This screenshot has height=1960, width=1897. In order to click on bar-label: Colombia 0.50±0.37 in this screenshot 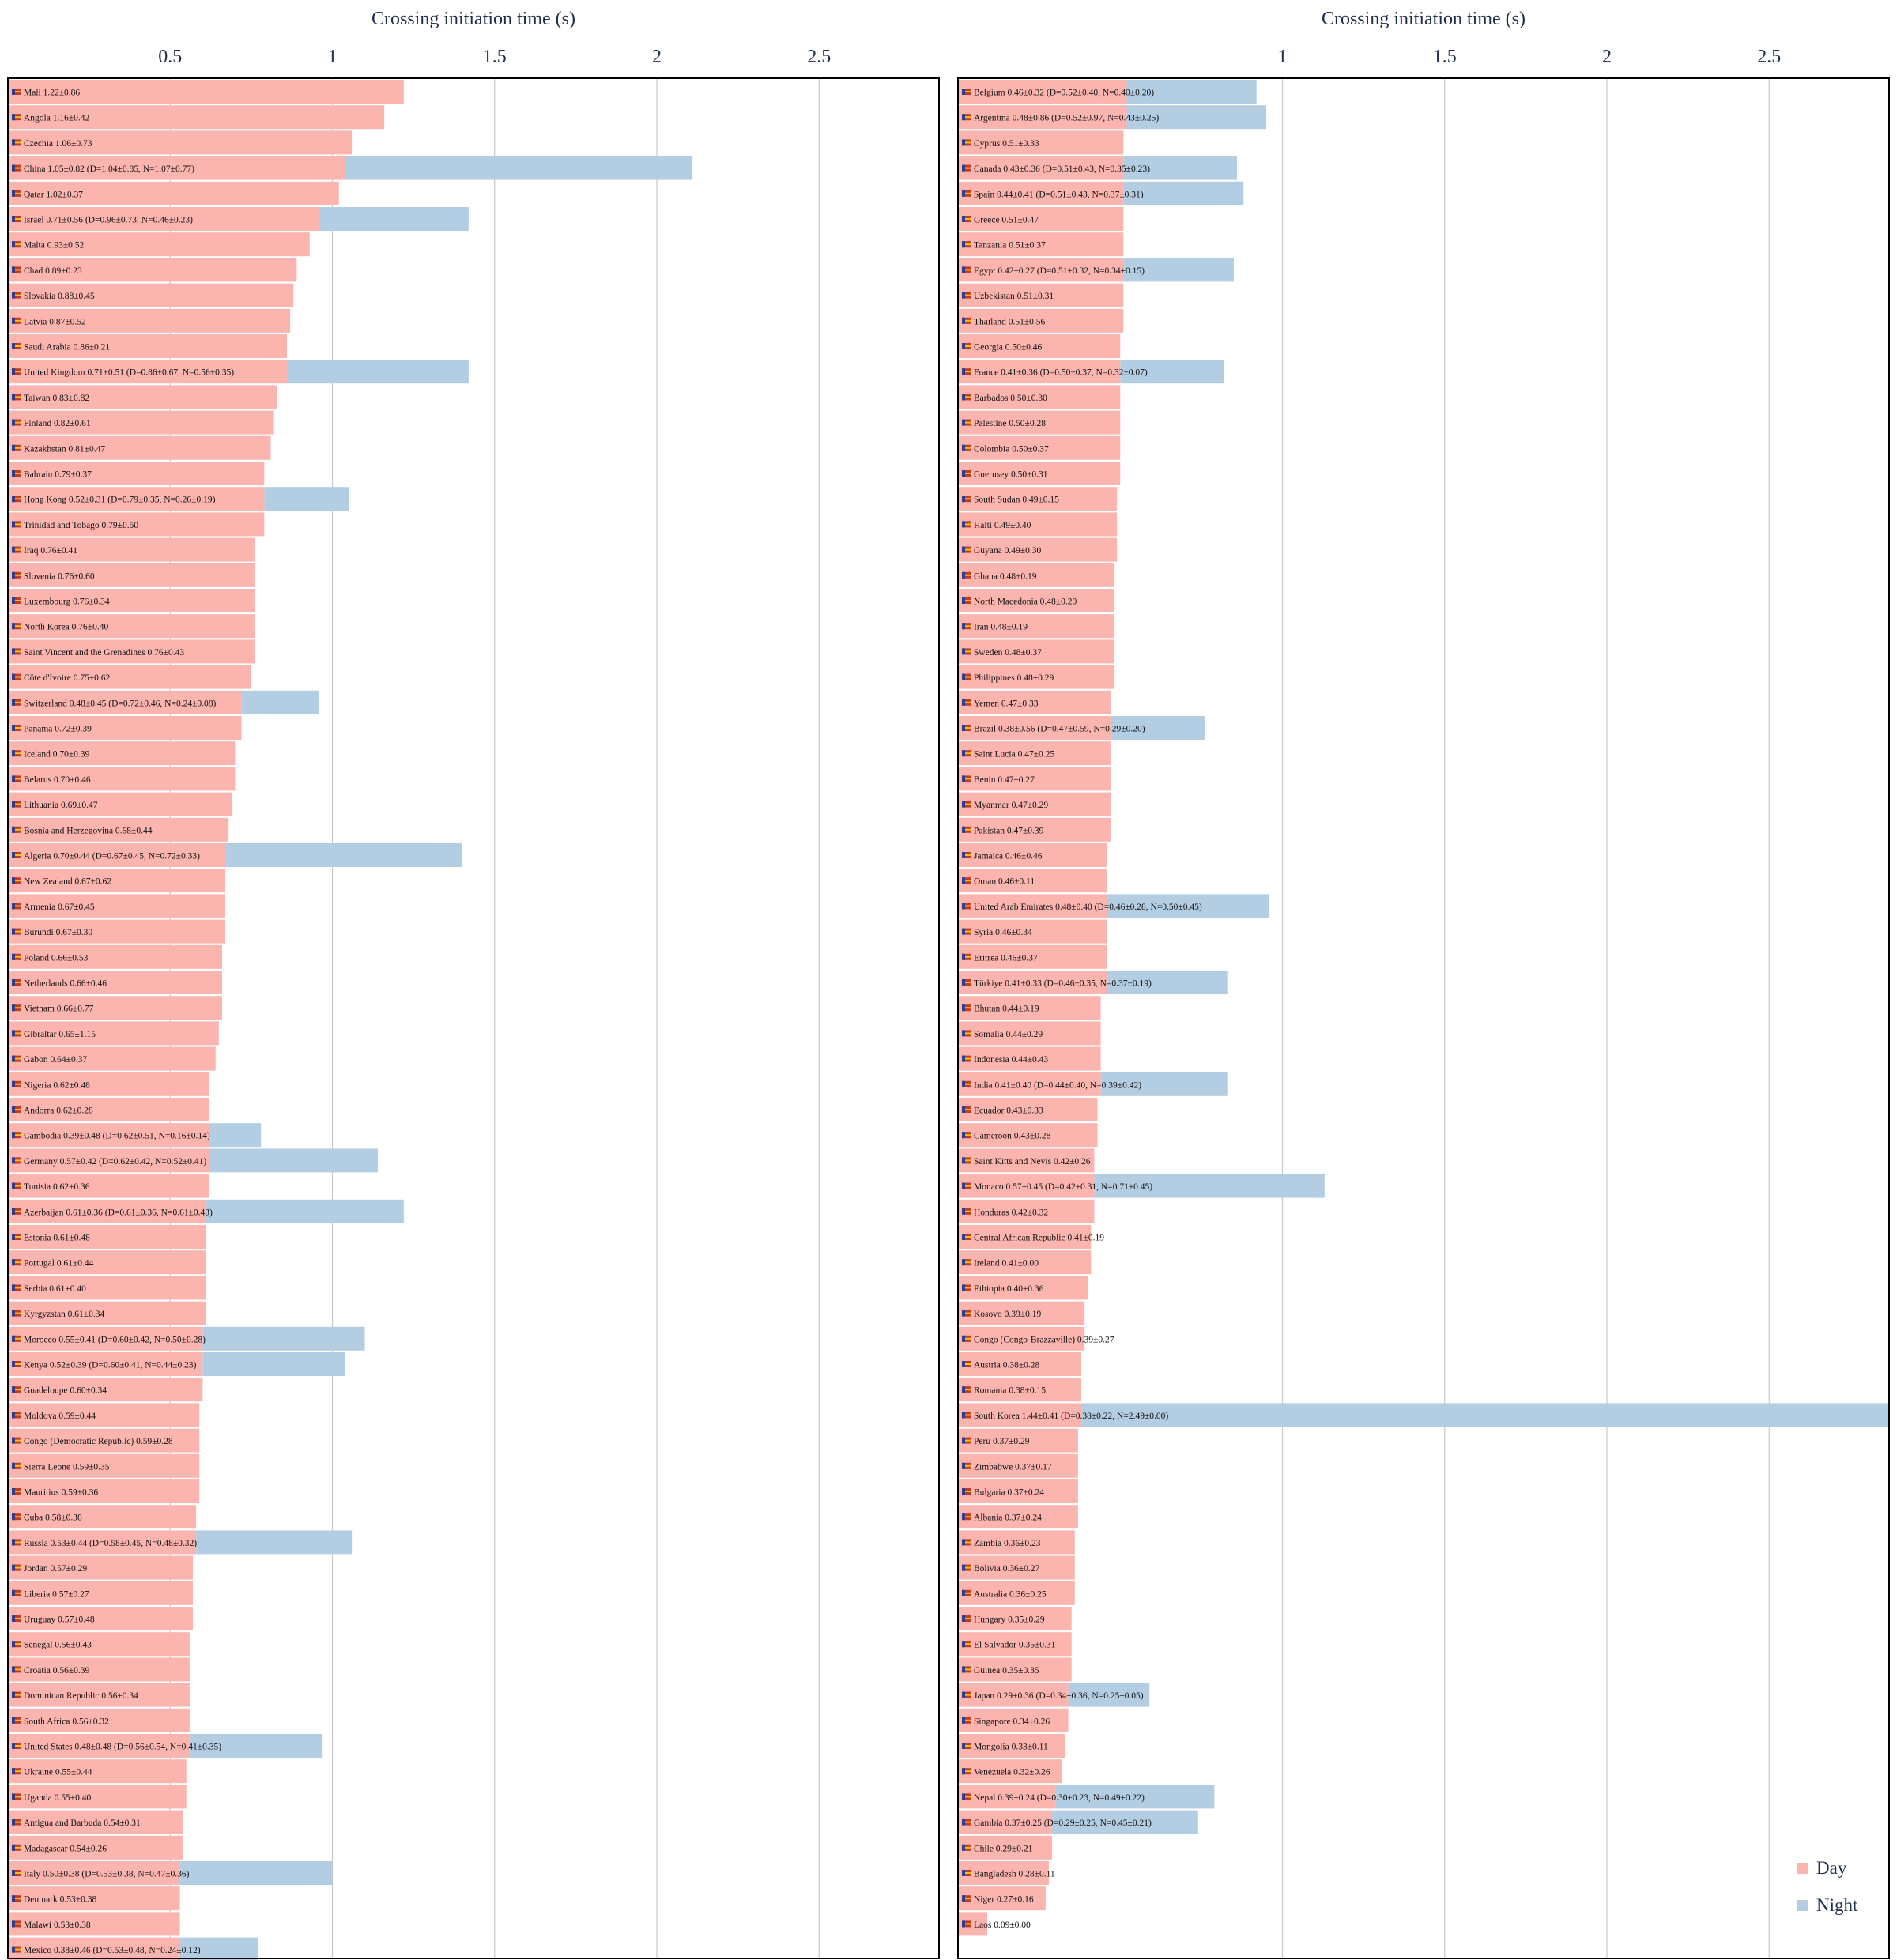, I will do `click(1011, 449)`.